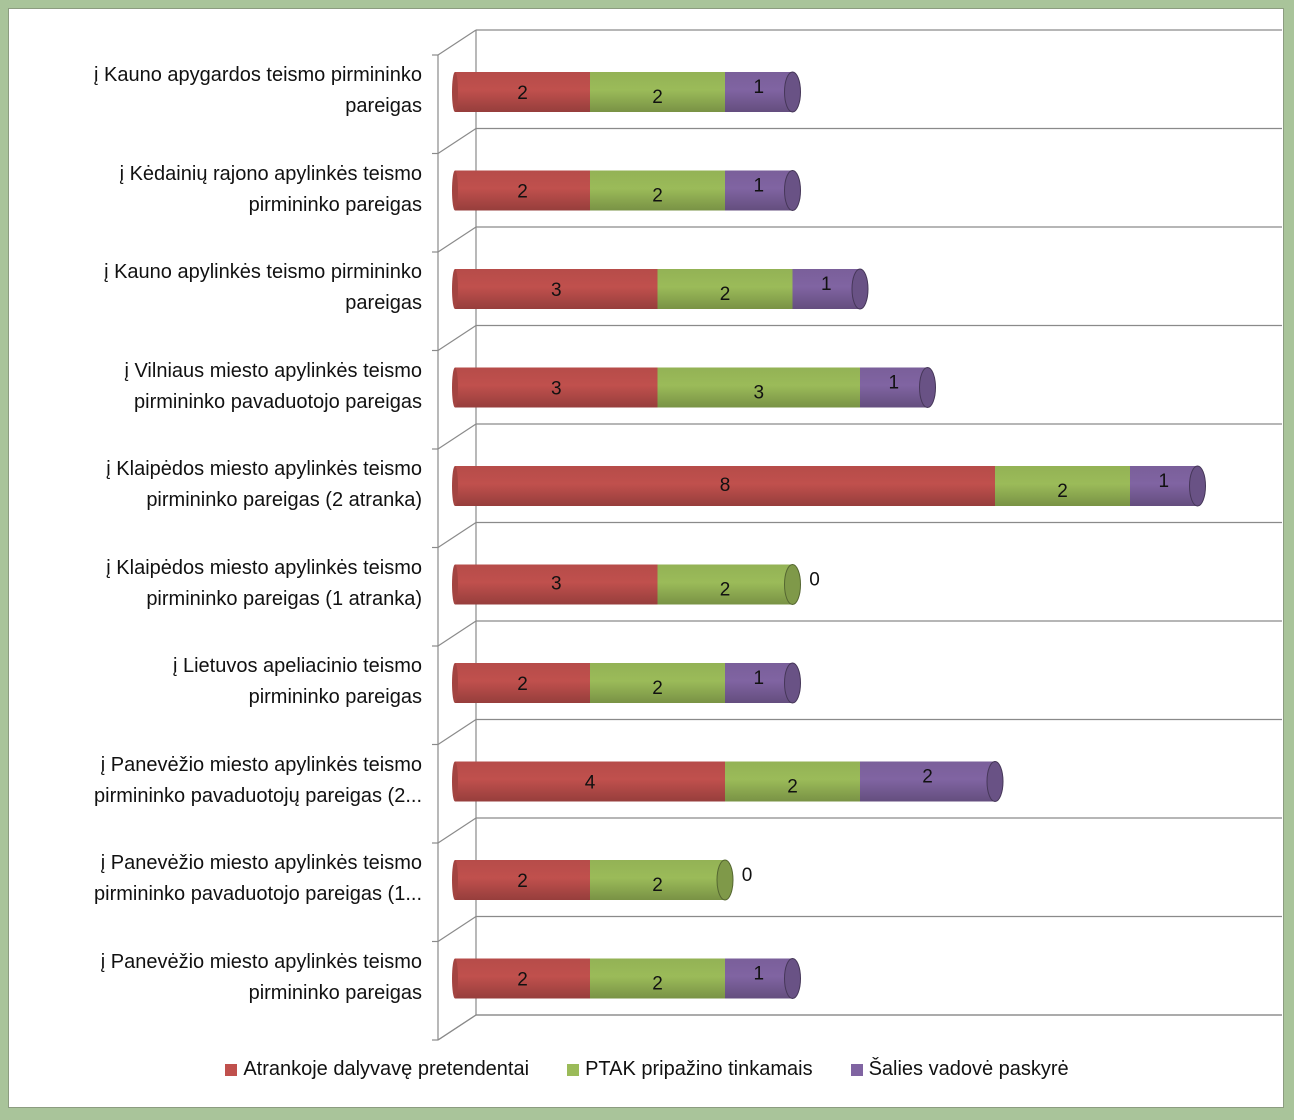 This screenshot has width=1294, height=1120. I want to click on legend-item: PTAK pripažino tinkamais, so click(690, 1069).